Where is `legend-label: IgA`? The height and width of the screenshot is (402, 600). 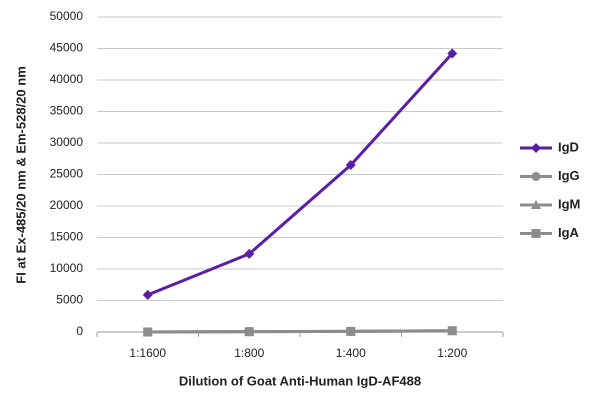
legend-label: IgA is located at coordinates (569, 232).